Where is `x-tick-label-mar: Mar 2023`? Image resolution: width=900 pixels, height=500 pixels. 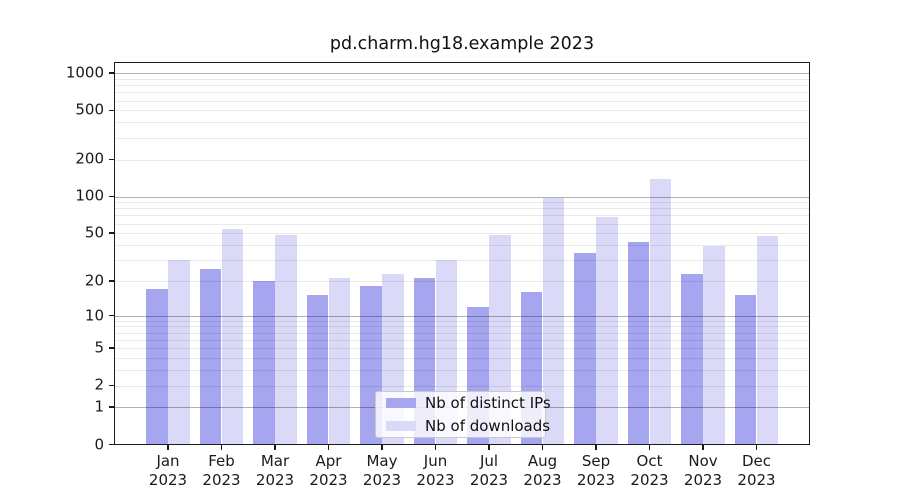 x-tick-label-mar: Mar 2023 is located at coordinates (275, 470).